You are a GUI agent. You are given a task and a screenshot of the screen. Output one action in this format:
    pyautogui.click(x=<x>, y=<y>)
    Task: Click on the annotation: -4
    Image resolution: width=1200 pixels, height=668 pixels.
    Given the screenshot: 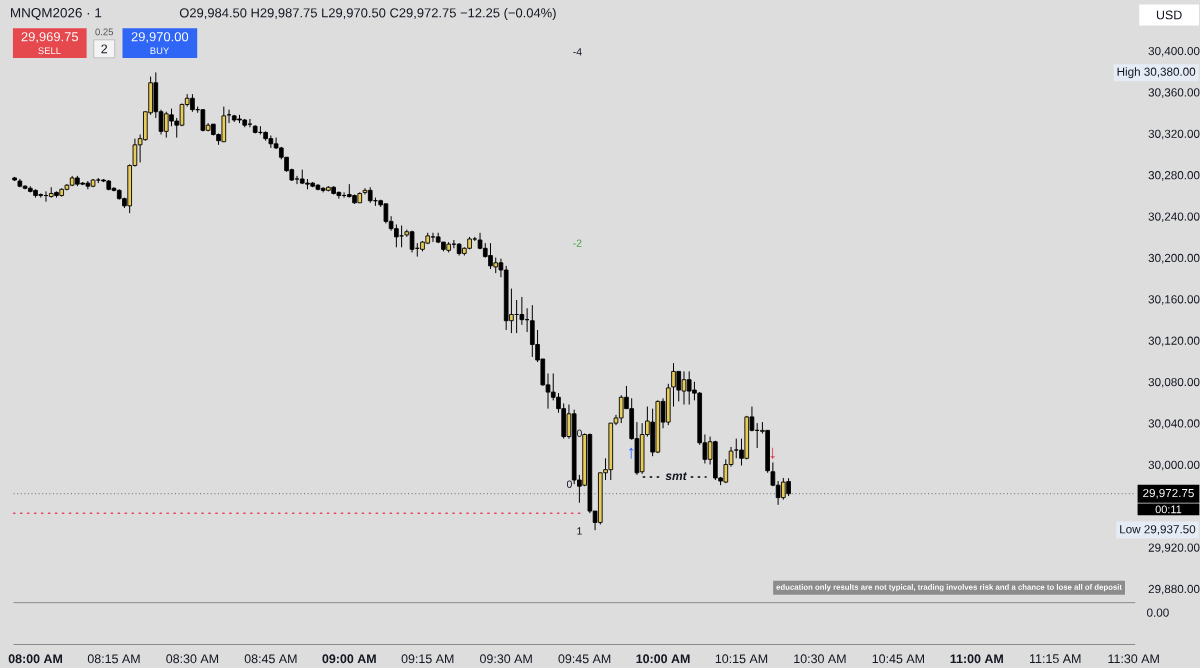 What is the action you would take?
    pyautogui.click(x=577, y=51)
    